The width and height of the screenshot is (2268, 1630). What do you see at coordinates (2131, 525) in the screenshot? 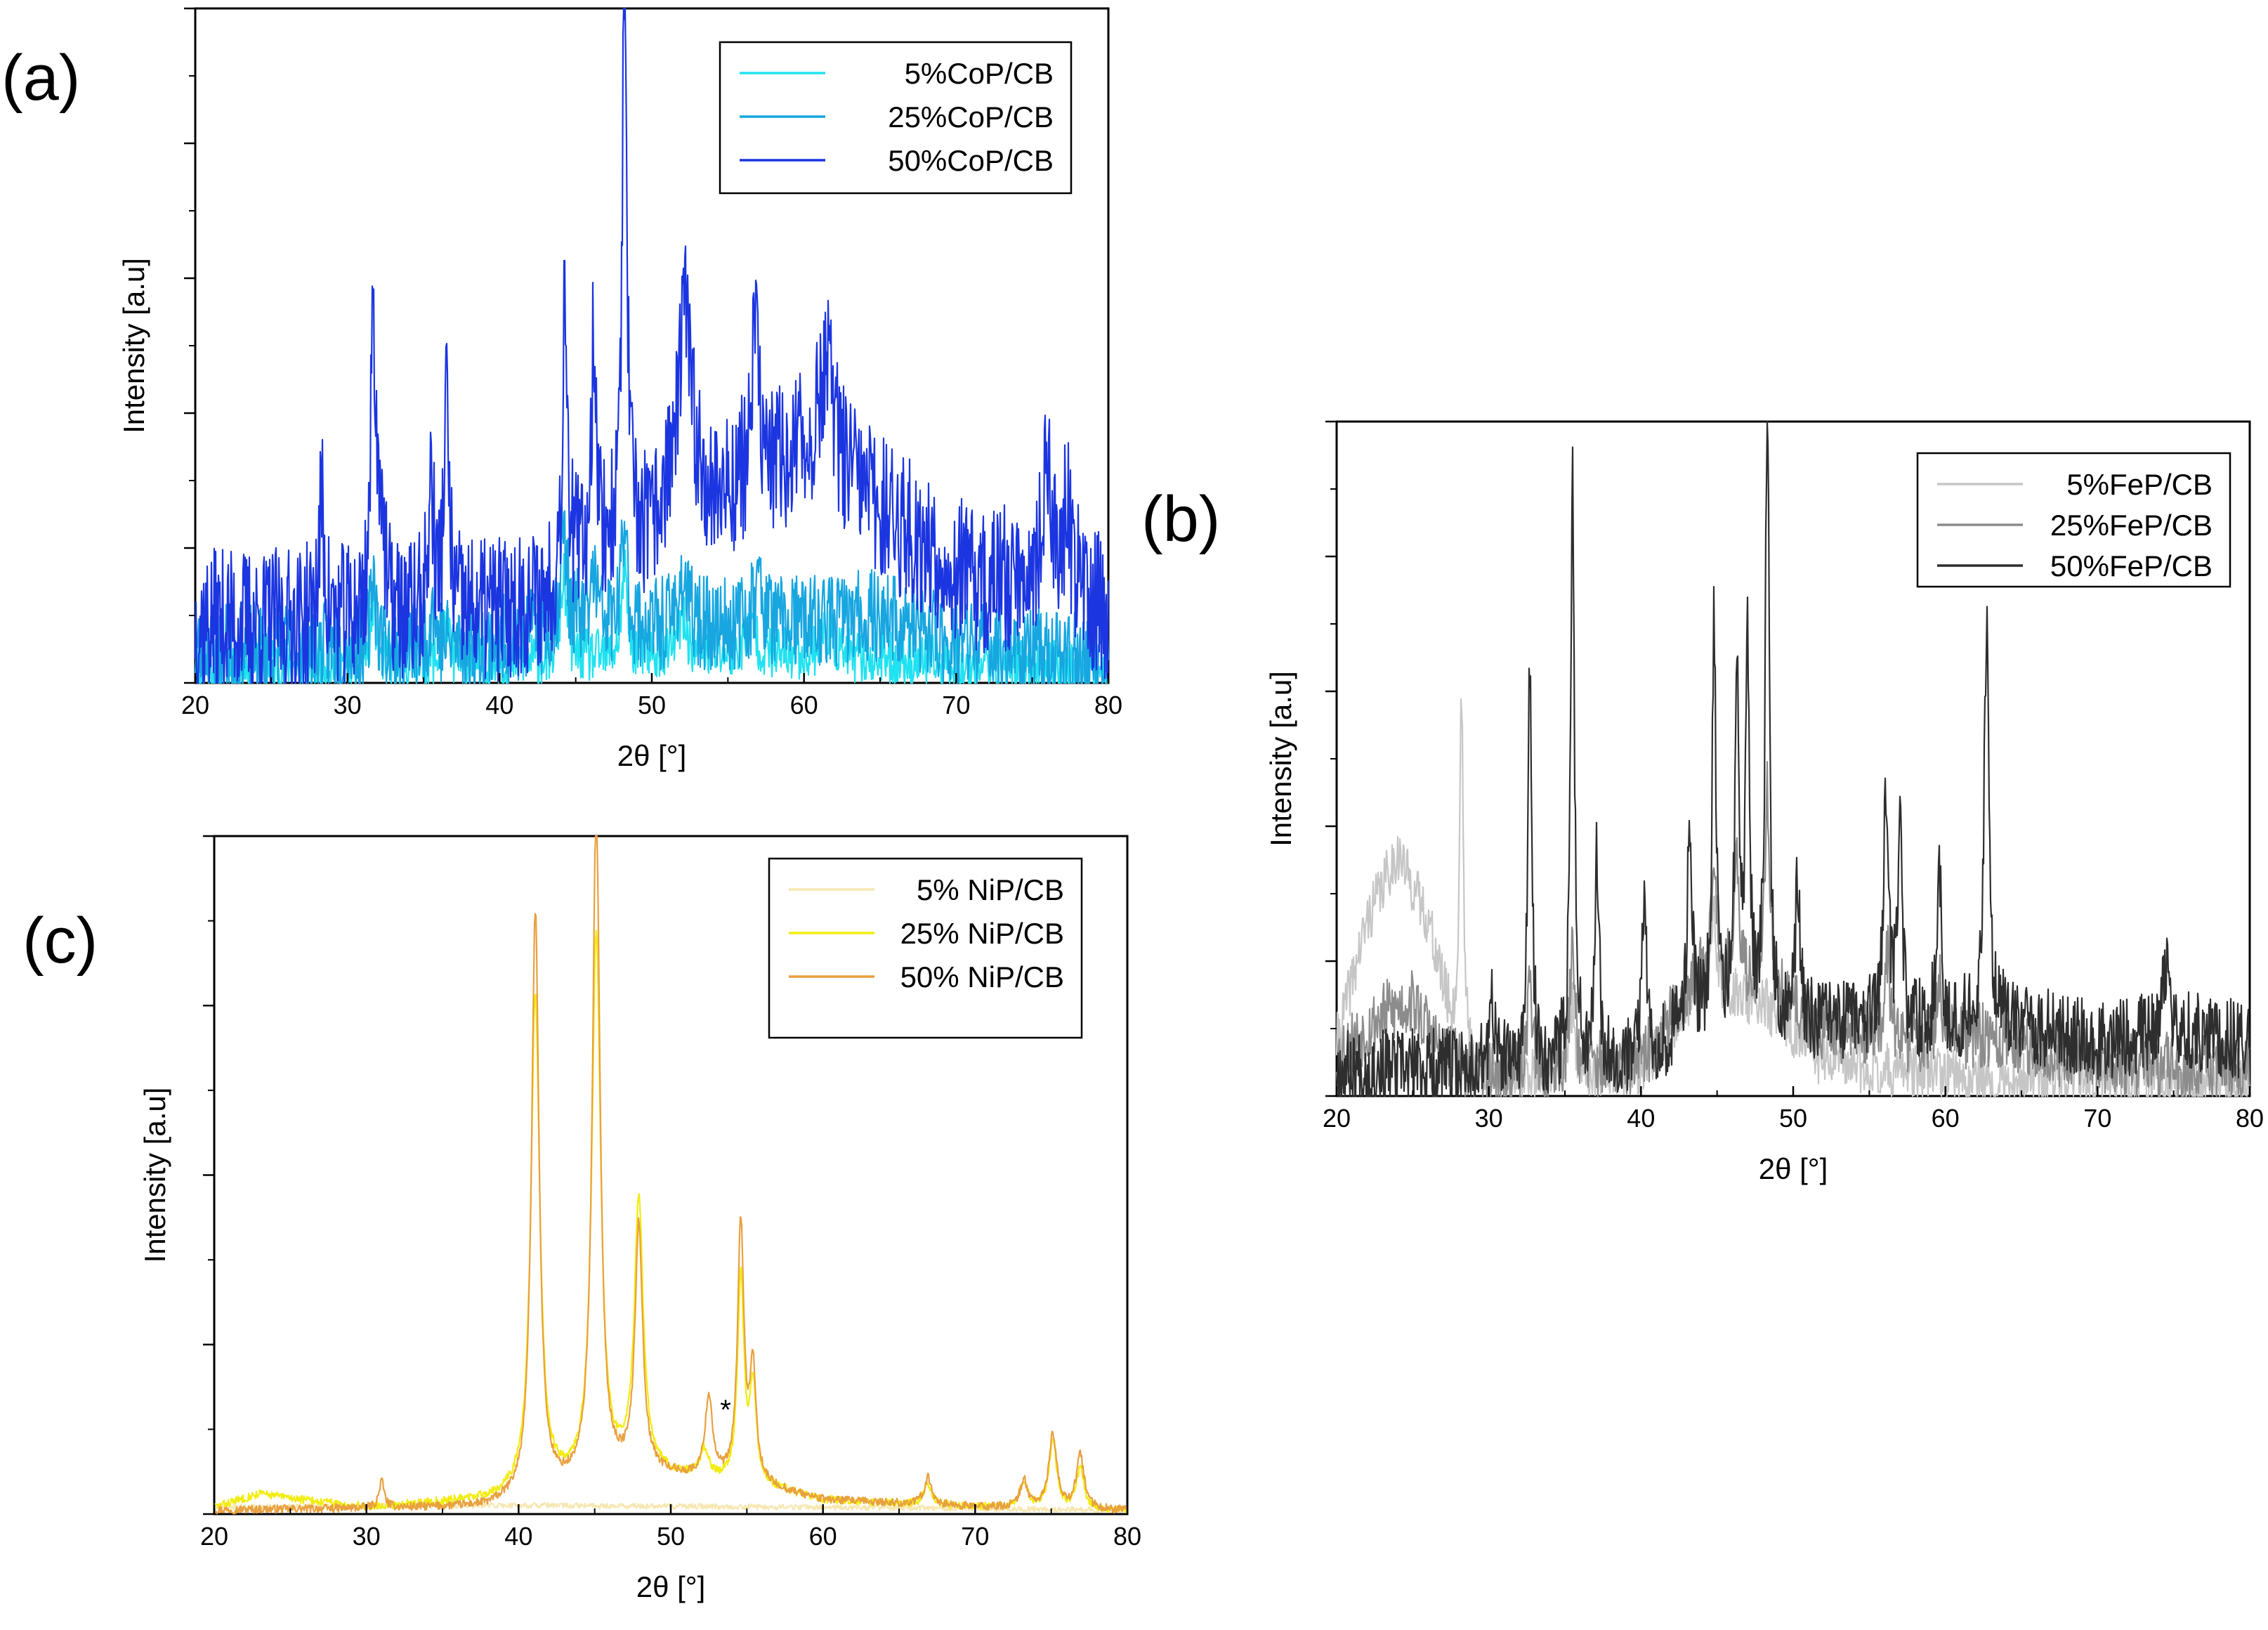
I see `legend-entry-25-fep: 25%FeP/CB` at bounding box center [2131, 525].